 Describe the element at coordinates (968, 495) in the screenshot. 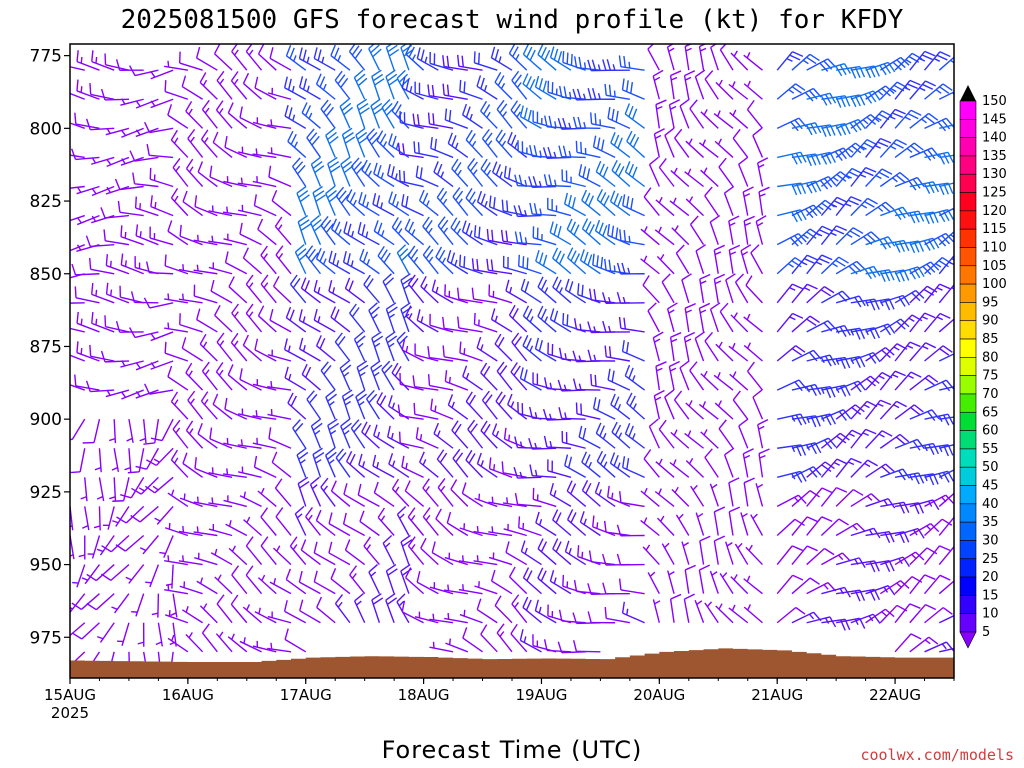

I see `colorbar-segment` at that location.